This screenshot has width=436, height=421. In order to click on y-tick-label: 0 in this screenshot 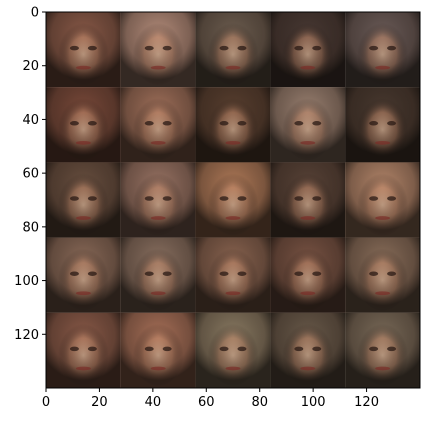, I will do `click(35, 13)`.